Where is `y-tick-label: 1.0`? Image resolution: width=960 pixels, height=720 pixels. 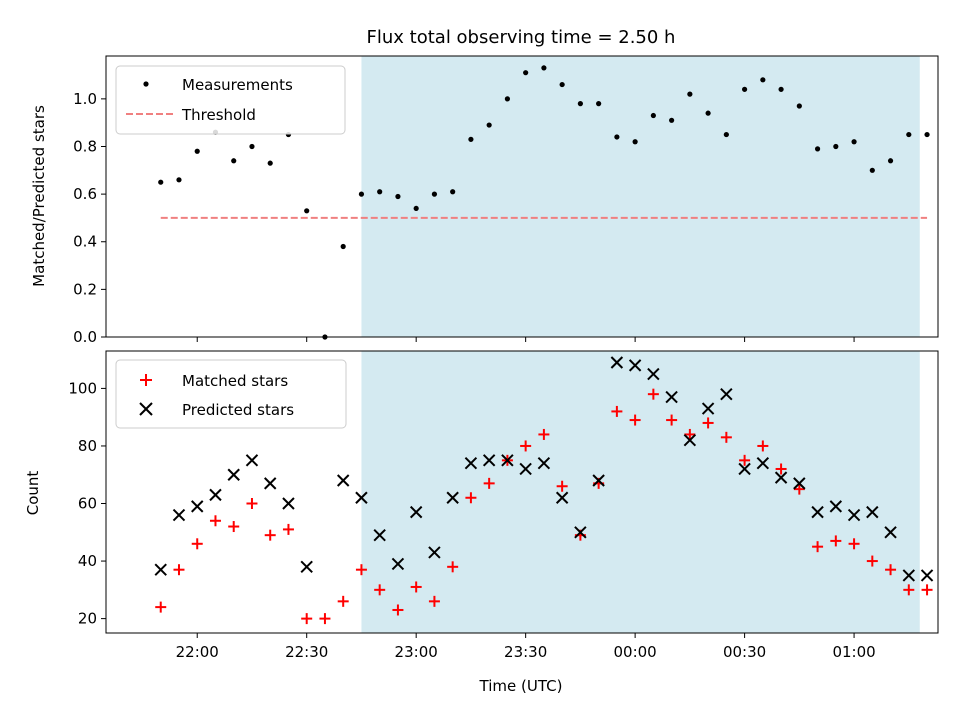
y-tick-label: 1.0 is located at coordinates (85, 99).